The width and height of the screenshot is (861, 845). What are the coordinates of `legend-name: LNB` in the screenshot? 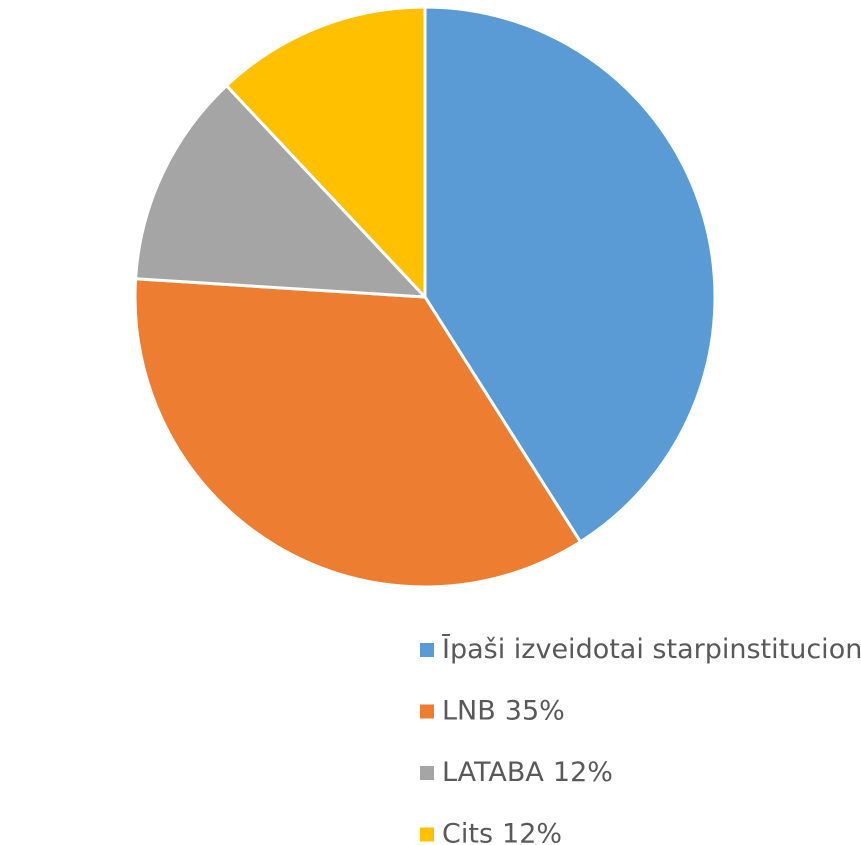 It's located at (469, 710).